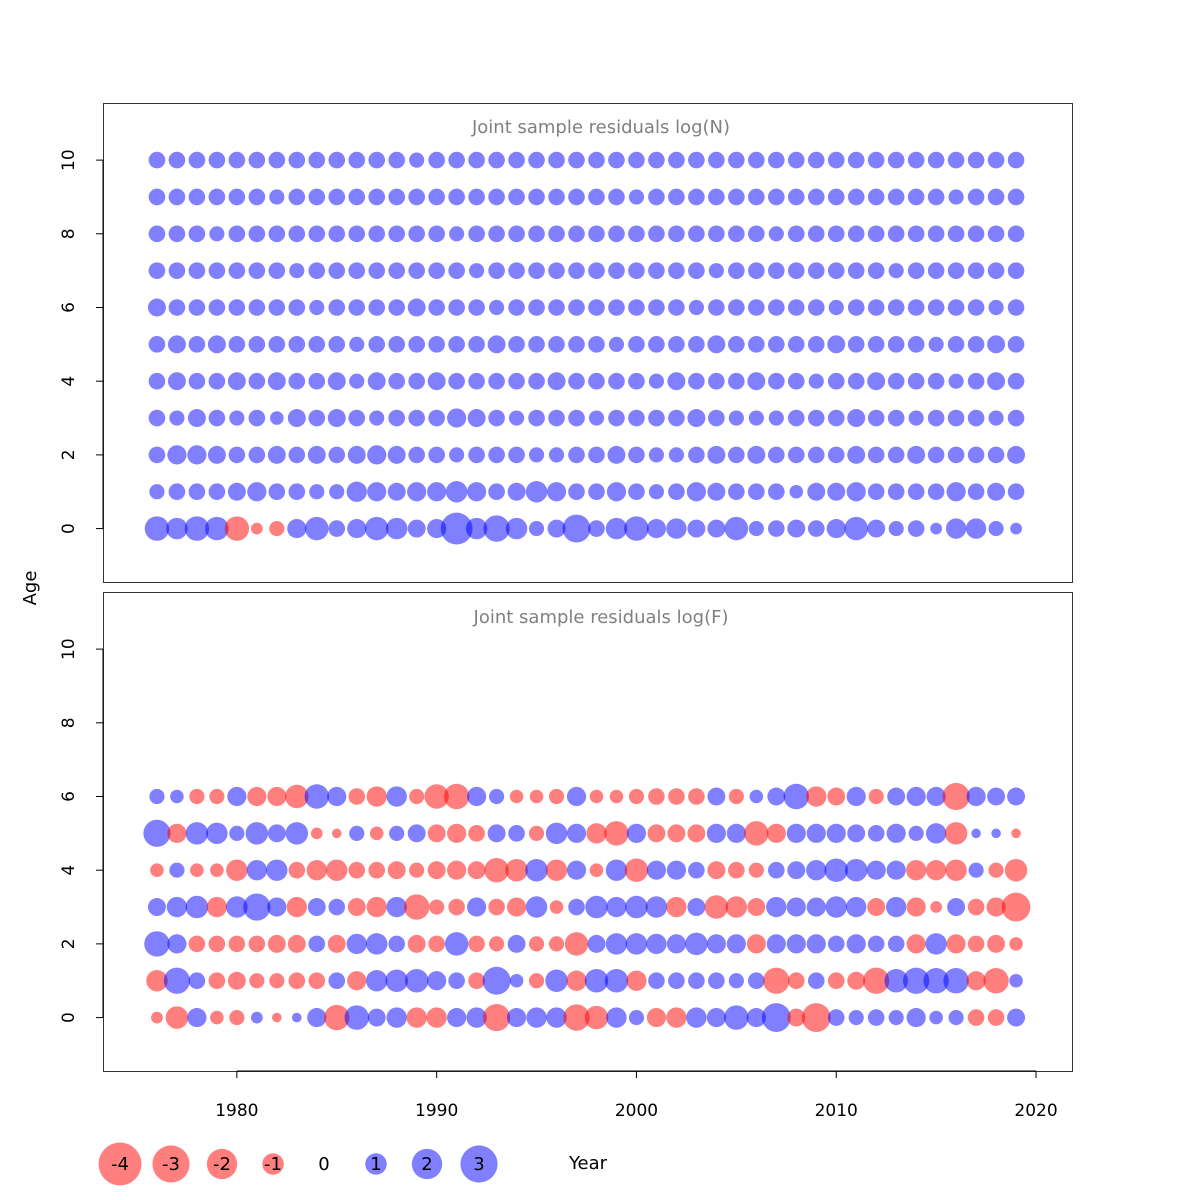 The width and height of the screenshot is (1200, 1200). I want to click on y-tick-label: 2, so click(69, 943).